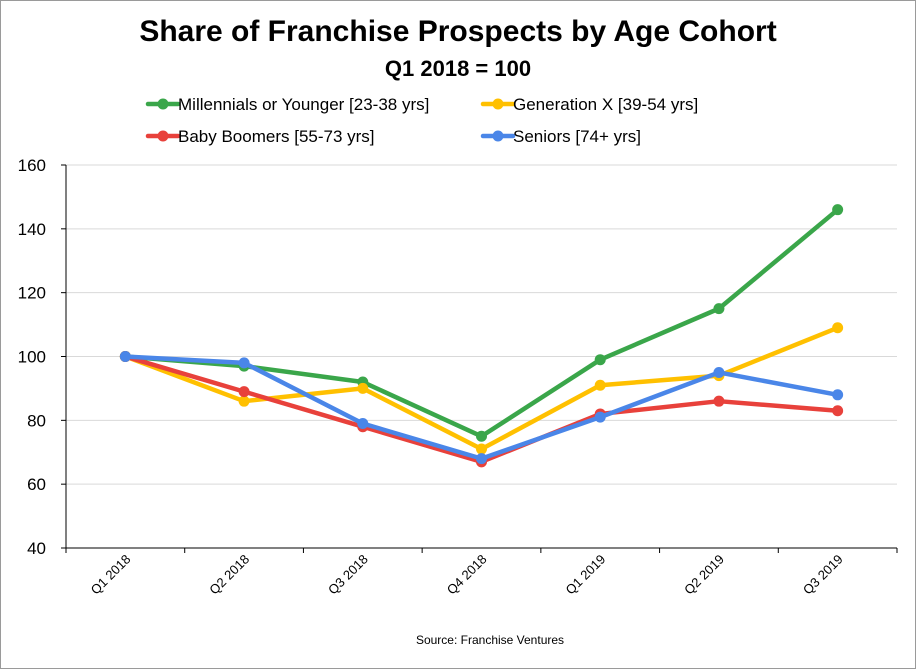  What do you see at coordinates (303, 104) in the screenshot?
I see `legend-label: Millennials or Younger [23-38 yrs]` at bounding box center [303, 104].